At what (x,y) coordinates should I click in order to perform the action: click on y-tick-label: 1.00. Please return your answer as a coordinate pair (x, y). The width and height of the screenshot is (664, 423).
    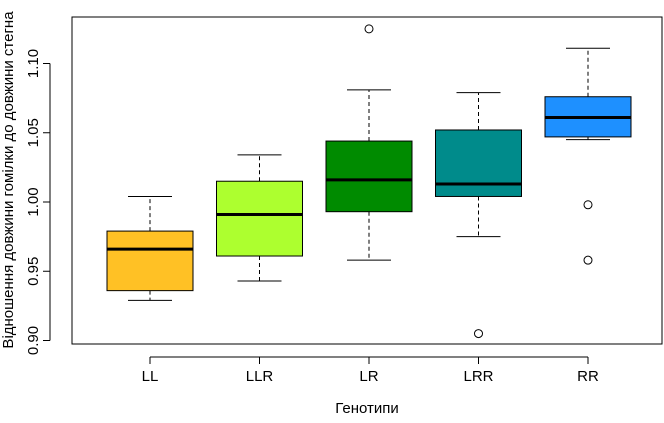
    Looking at the image, I should click on (33, 201).